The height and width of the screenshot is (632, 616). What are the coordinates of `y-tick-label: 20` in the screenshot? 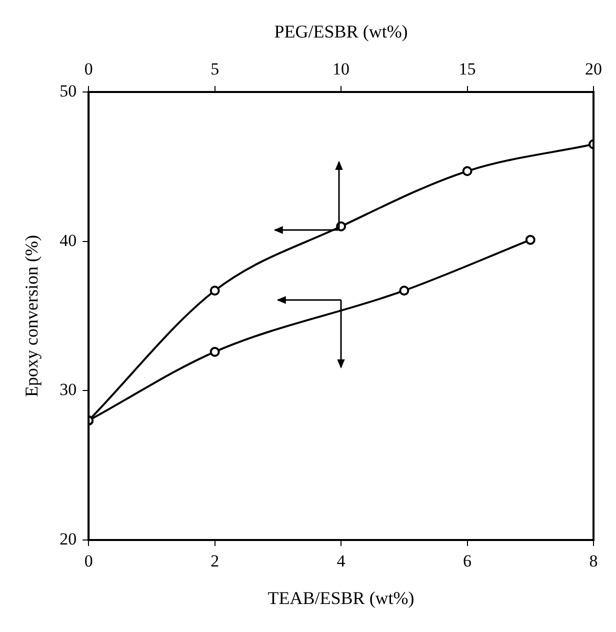 It's located at (68, 538).